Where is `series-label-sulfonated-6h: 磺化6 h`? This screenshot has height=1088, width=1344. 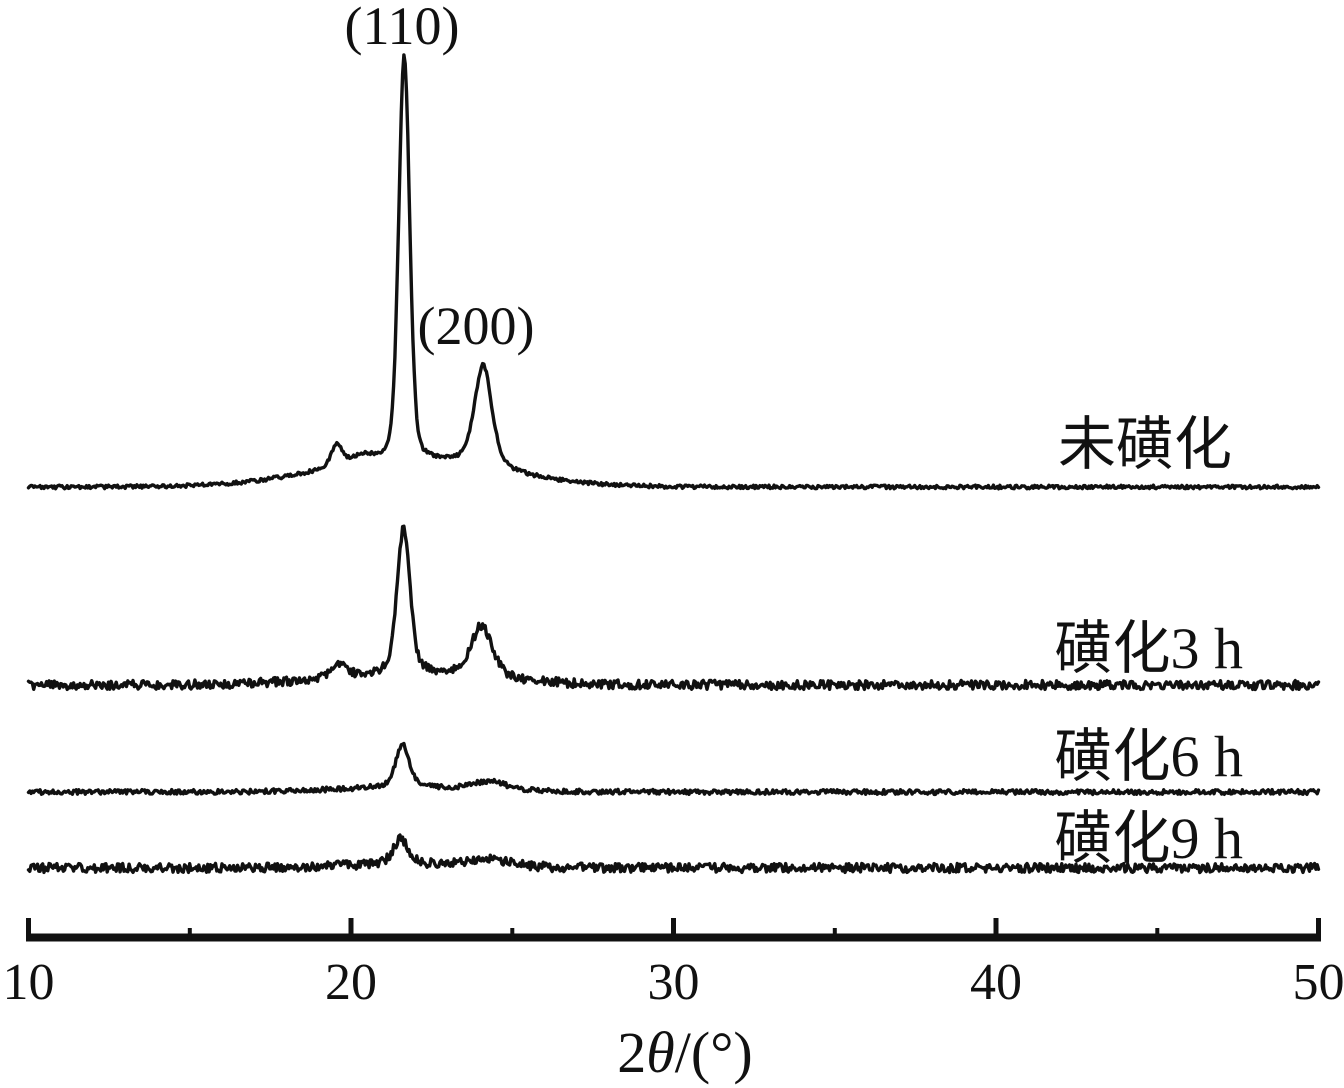 series-label-sulfonated-6h: 磺化6 h is located at coordinates (1148, 756).